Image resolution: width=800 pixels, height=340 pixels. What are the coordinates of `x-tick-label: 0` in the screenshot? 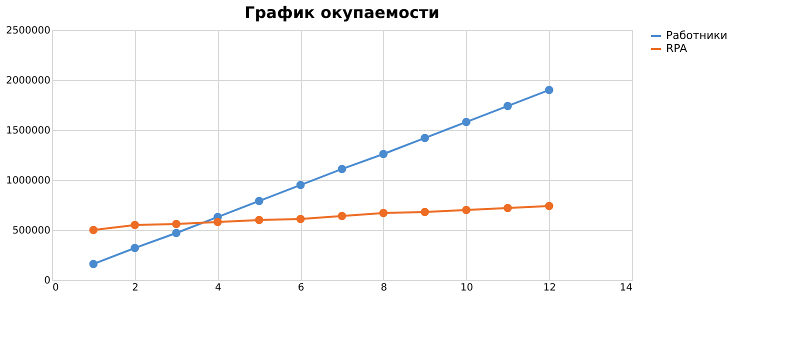 It's located at (55, 288).